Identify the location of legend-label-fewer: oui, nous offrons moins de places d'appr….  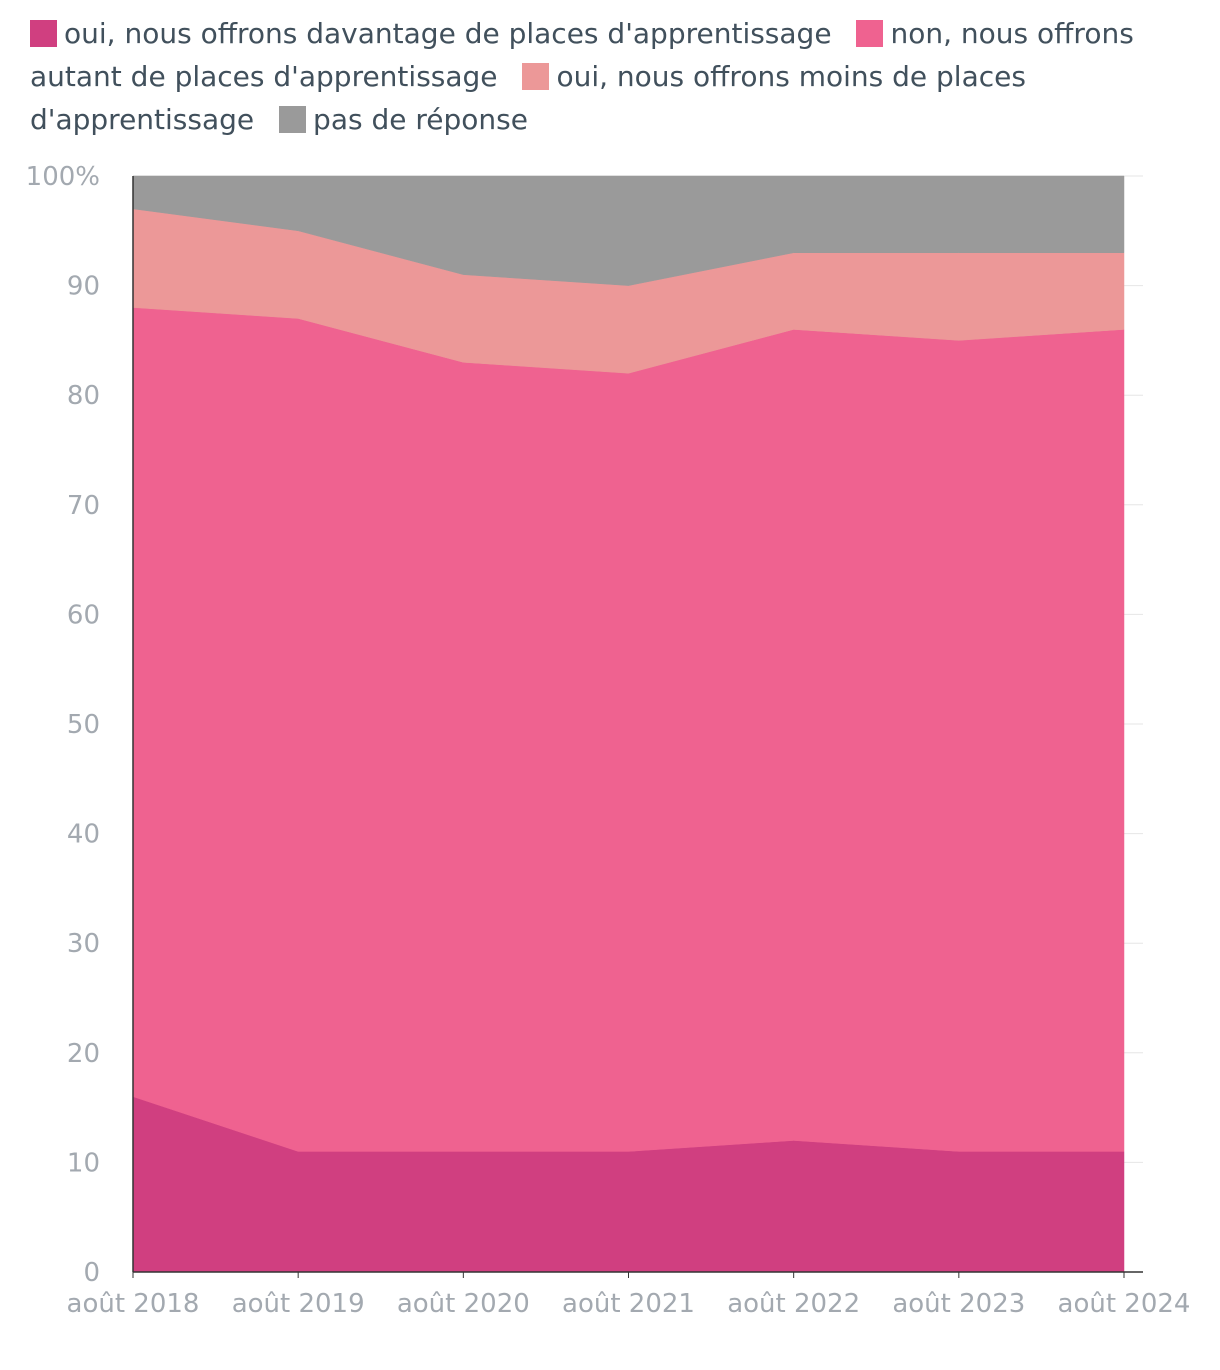
(528, 98).